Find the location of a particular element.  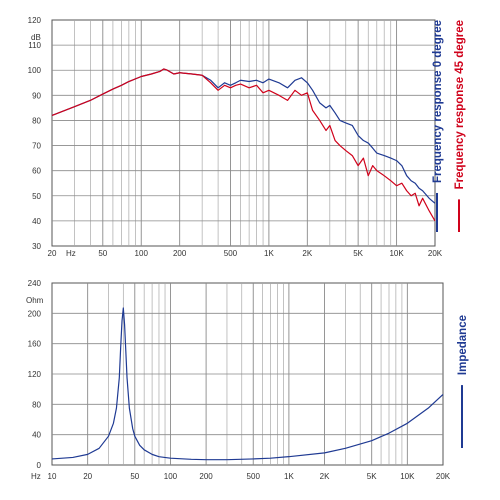

y-unit-label: Ohm is located at coordinates (35, 300).